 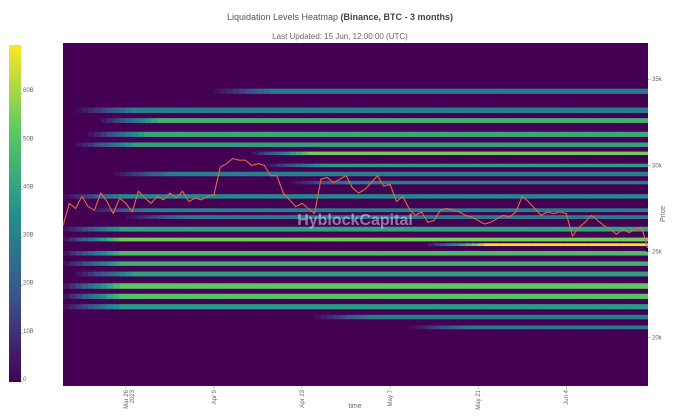 I want to click on colorbar, so click(x=15, y=213).